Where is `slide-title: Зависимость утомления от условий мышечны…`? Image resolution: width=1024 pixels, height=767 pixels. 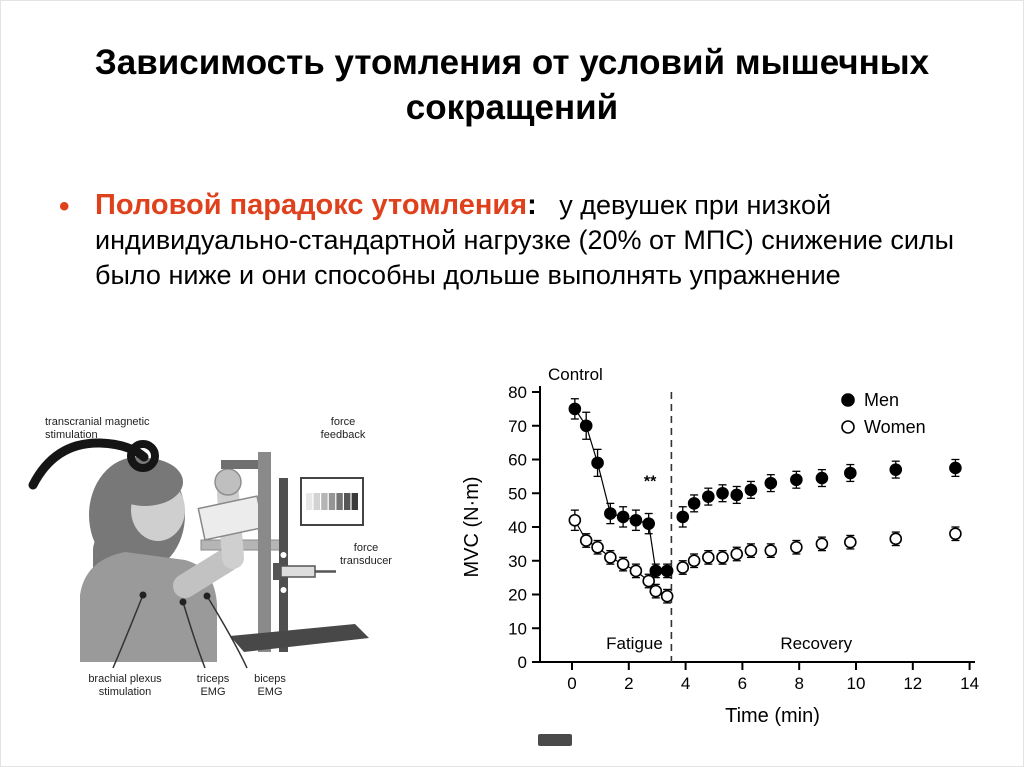 slide-title: Зависимость утомления от условий мышечны… is located at coordinates (512, 85).